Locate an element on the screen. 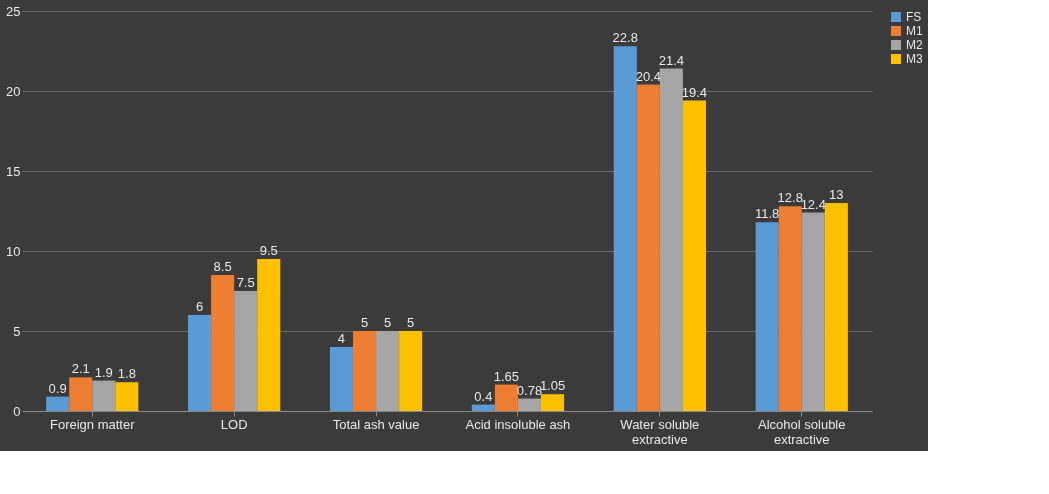  x-tick-label: Alcohol soluble extractive is located at coordinates (802, 431).